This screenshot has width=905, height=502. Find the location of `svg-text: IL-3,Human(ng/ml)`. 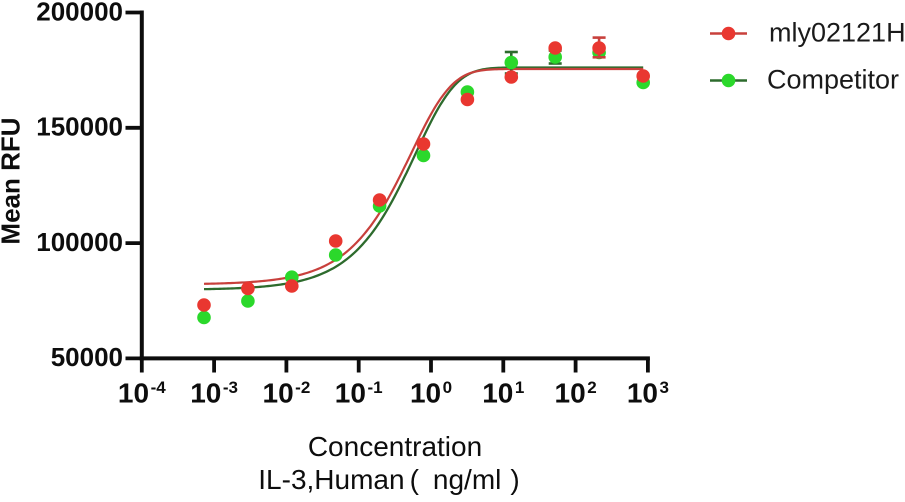

svg-text: IL-3,Human(ng/ml) is located at coordinates (388, 479).